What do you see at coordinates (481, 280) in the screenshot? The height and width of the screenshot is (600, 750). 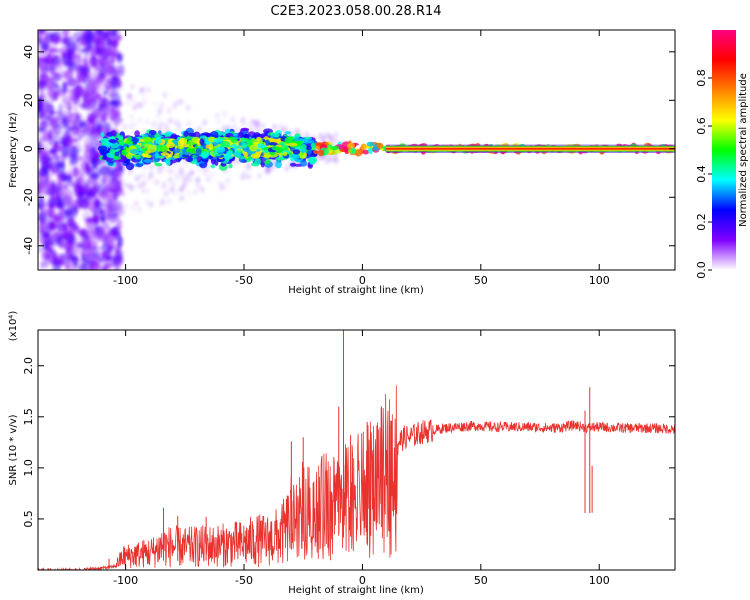 I see `x-tick-label: 50` at bounding box center [481, 280].